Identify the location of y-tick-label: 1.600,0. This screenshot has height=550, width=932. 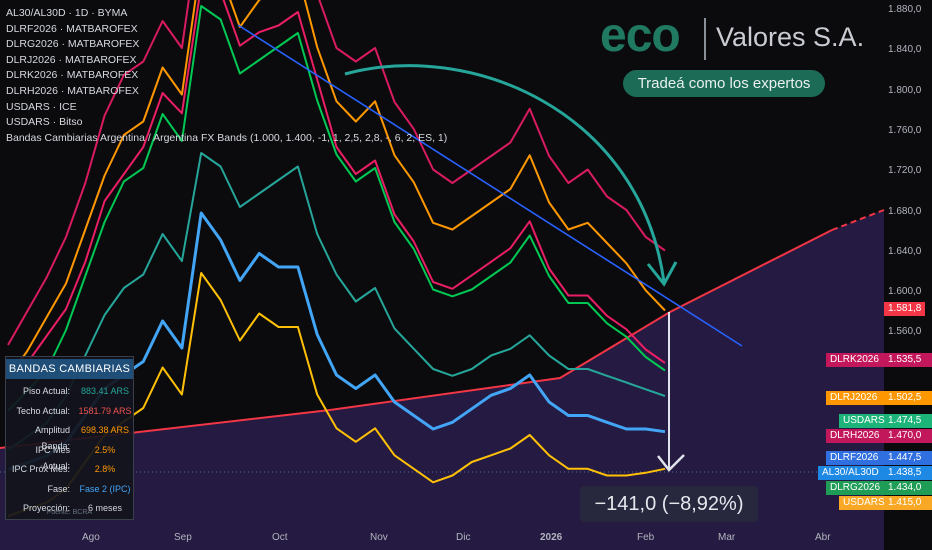
(905, 292).